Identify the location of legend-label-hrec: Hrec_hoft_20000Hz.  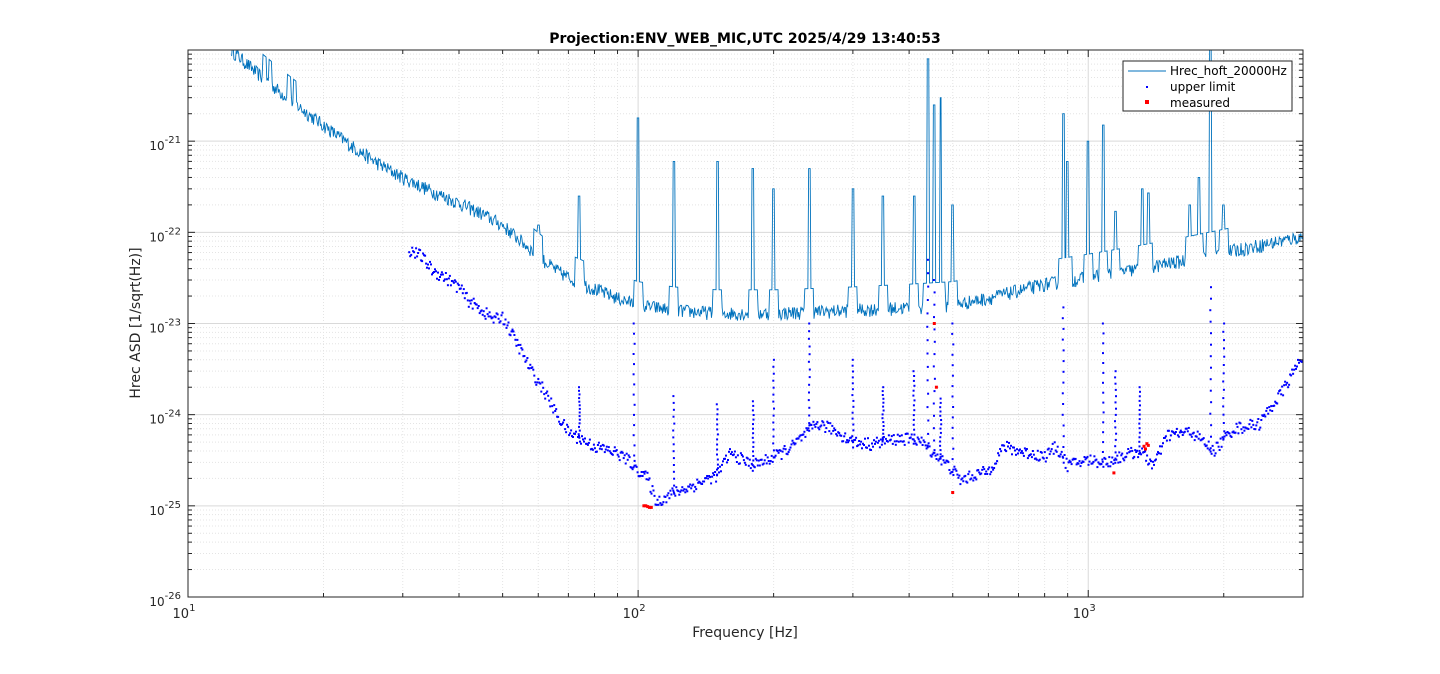
(1228, 71).